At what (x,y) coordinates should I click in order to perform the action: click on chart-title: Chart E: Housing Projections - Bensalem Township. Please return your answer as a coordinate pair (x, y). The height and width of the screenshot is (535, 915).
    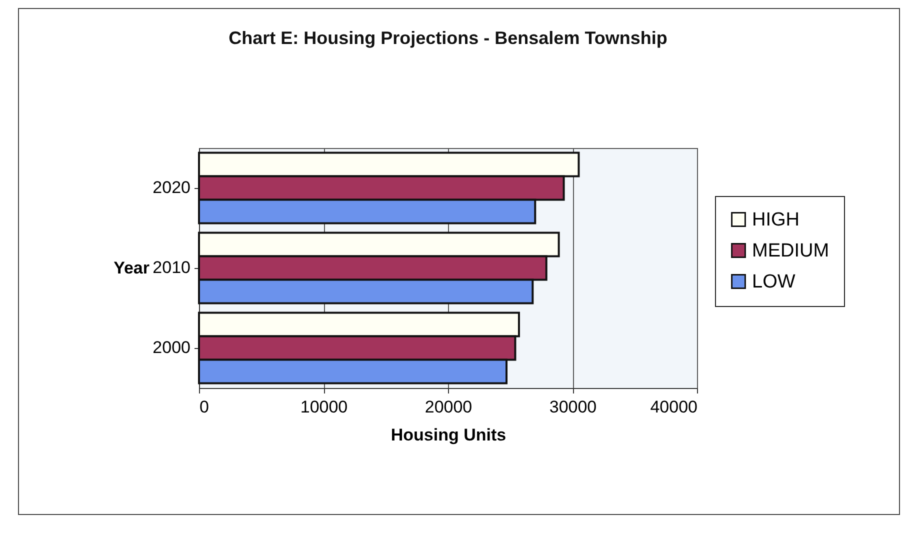
    Looking at the image, I should click on (448, 38).